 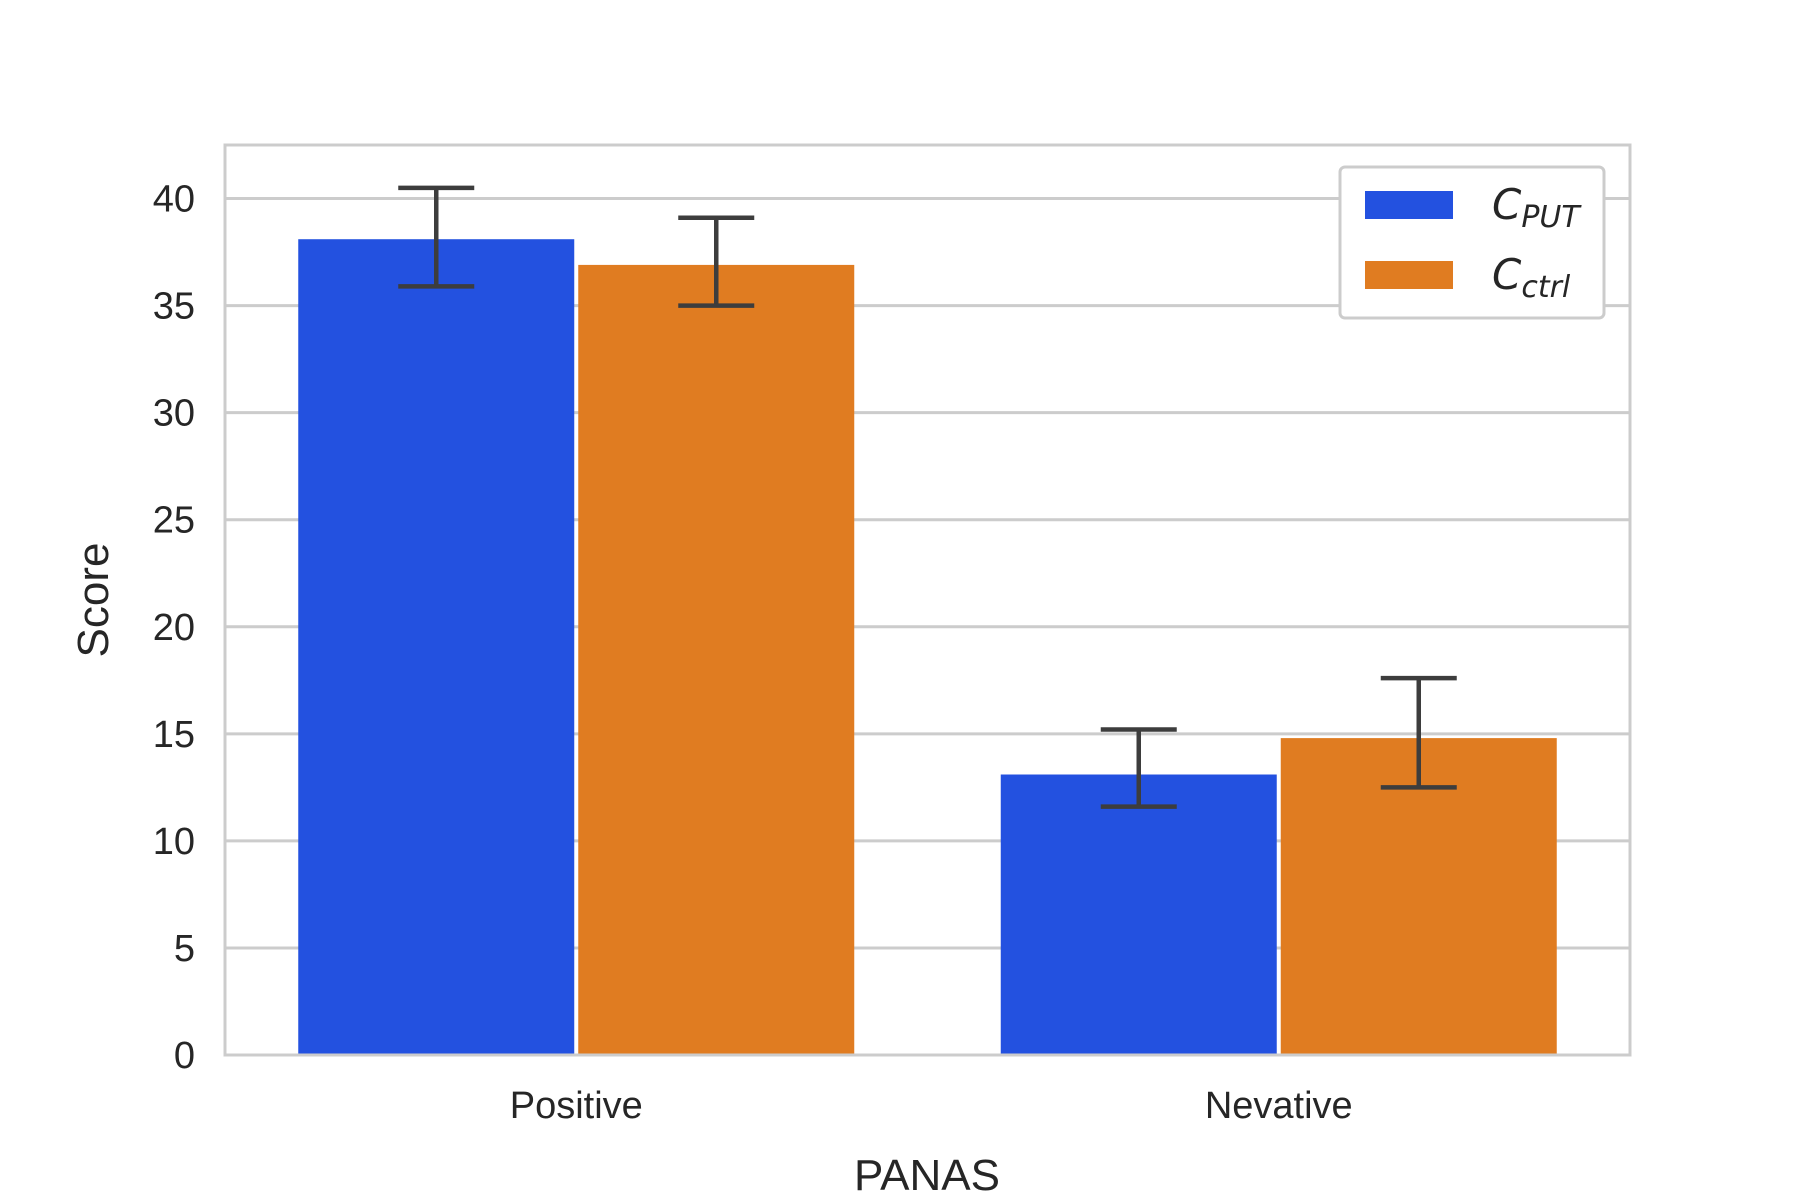 What do you see at coordinates (1537, 207) in the screenshot?
I see `legend-label: CPUT` at bounding box center [1537, 207].